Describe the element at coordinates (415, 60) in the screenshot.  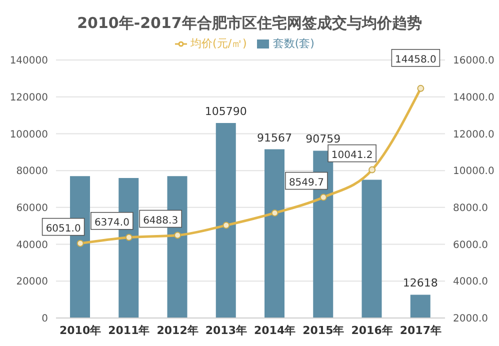
I see `data-label: 14458.0` at that location.